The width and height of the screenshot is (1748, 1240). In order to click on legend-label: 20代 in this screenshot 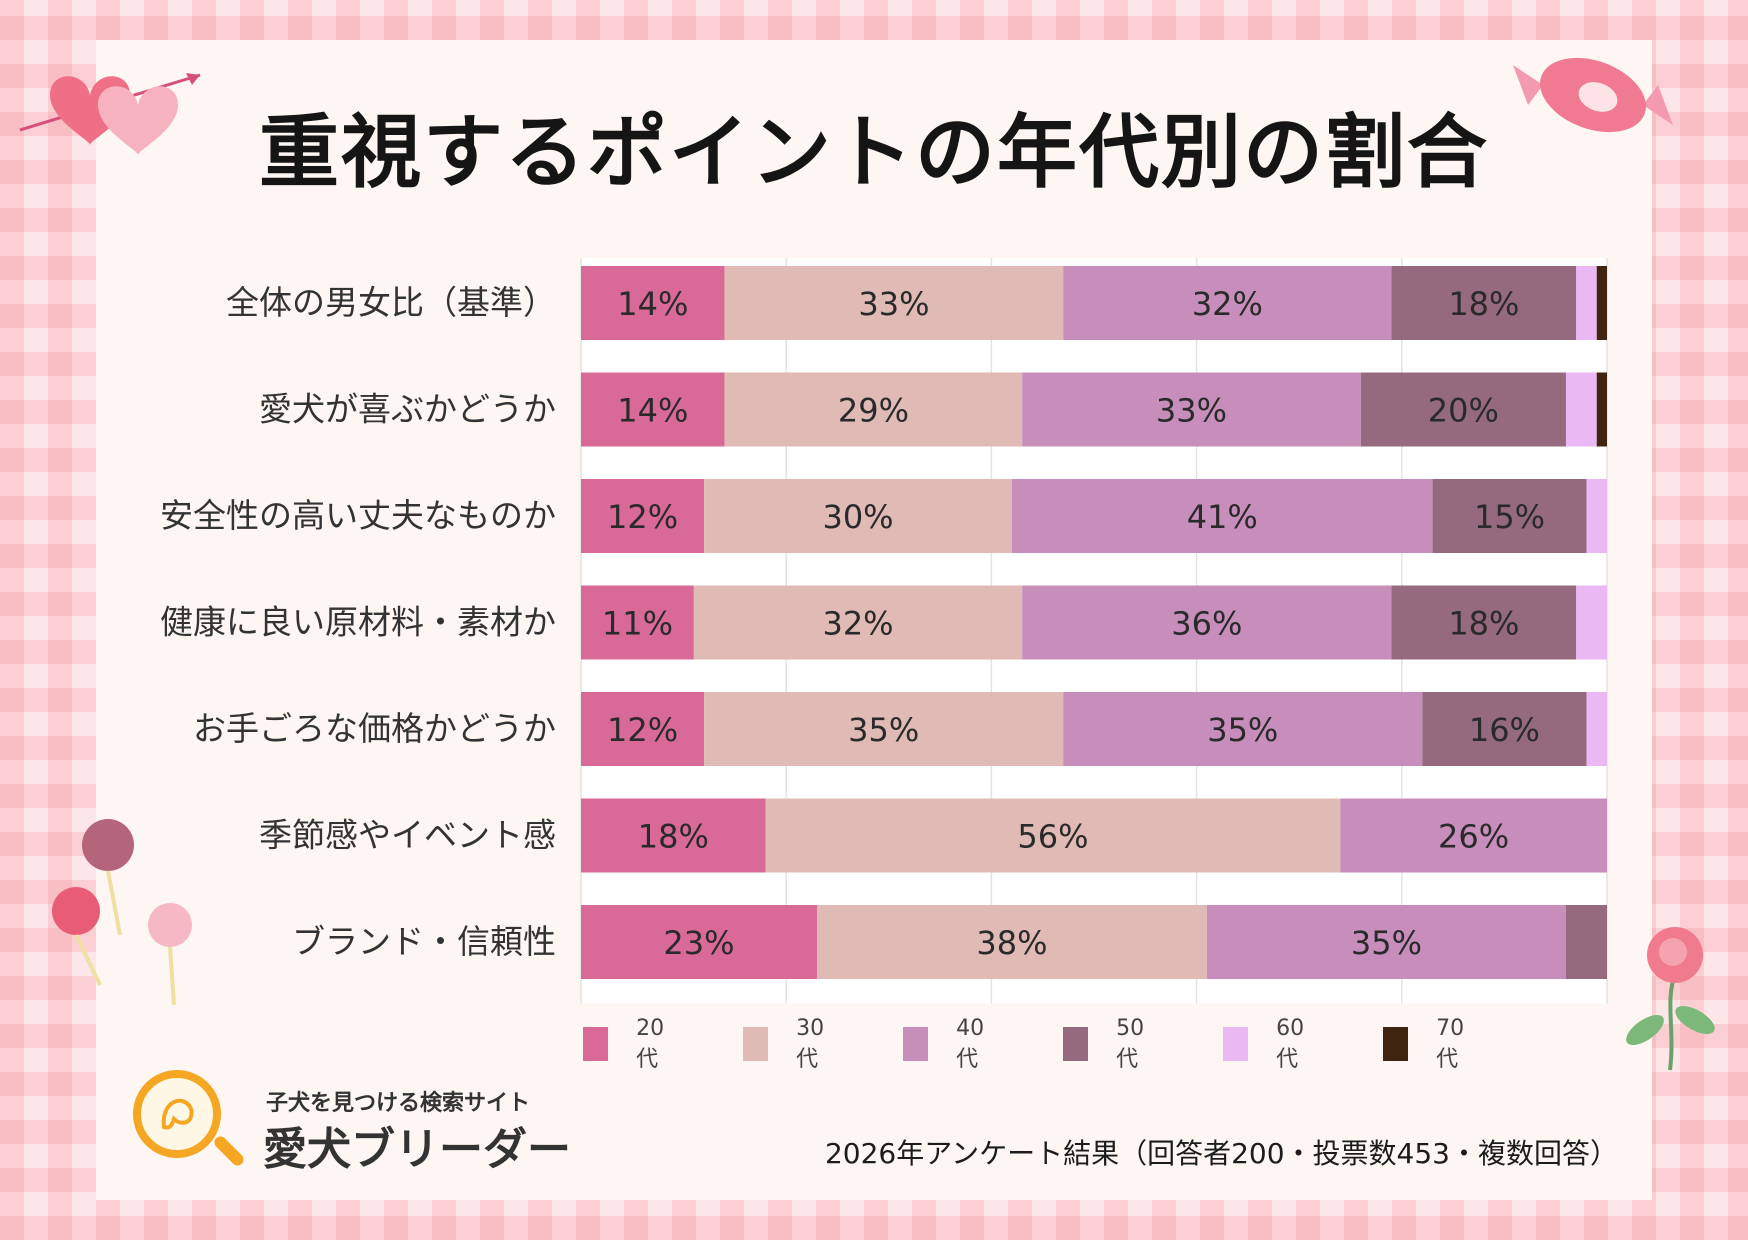, I will do `click(650, 1043)`.